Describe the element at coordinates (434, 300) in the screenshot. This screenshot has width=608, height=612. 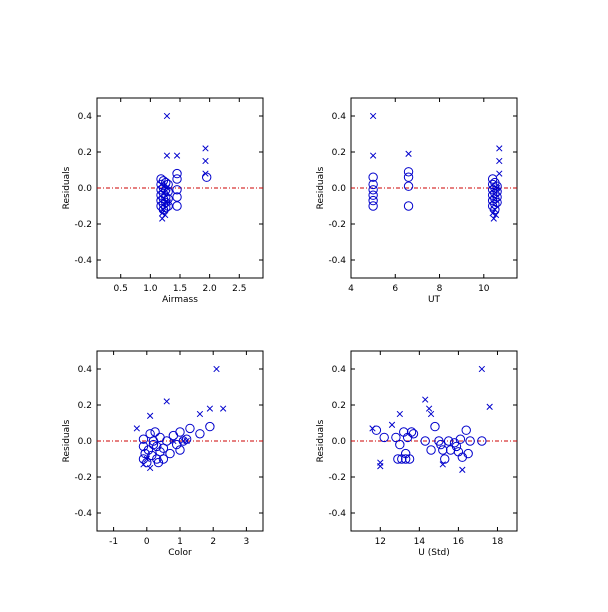
I see `x-axis-label: UT` at that location.